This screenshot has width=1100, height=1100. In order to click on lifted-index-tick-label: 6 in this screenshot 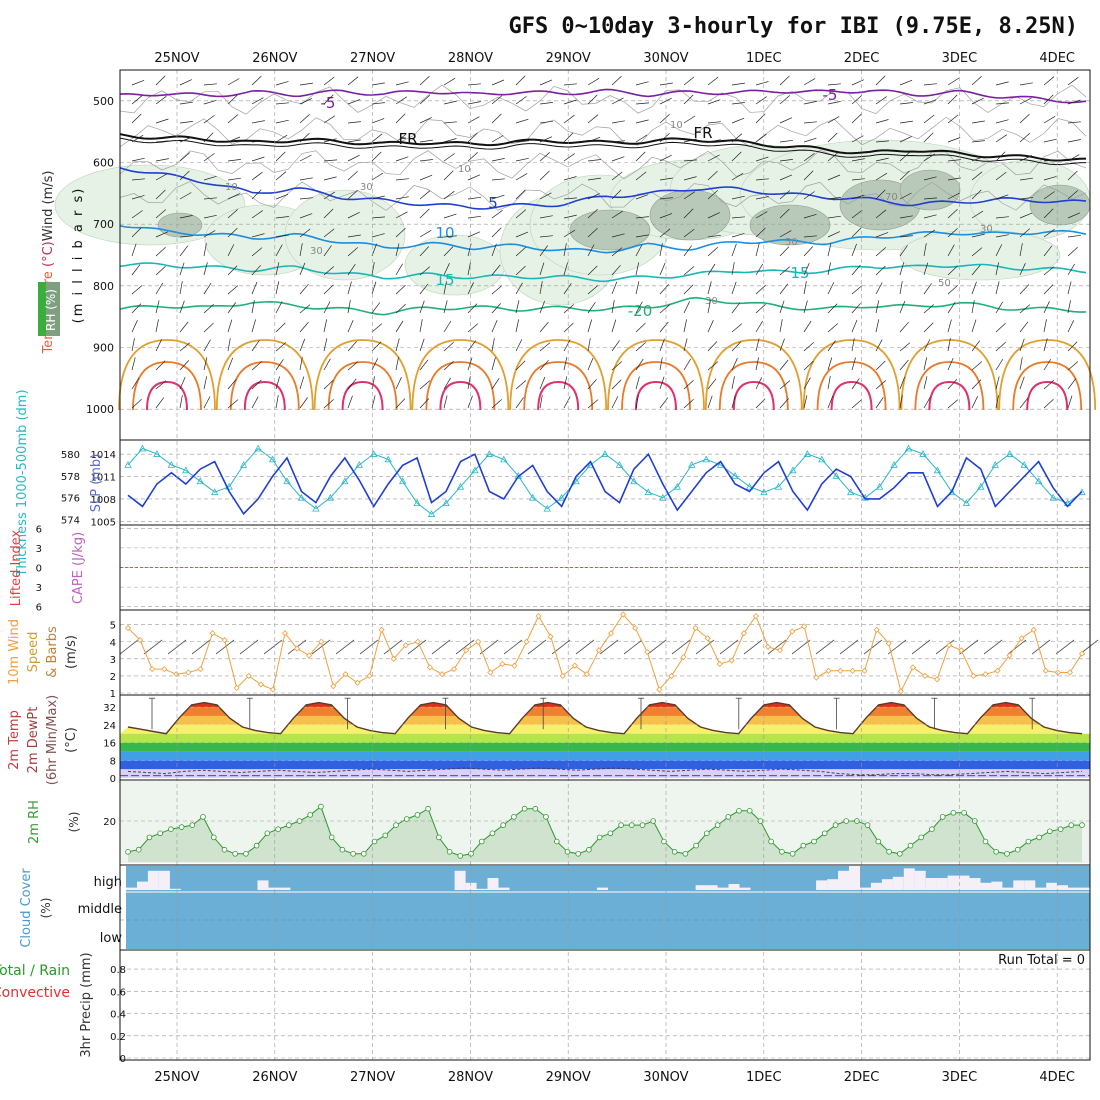, I will do `click(39, 529)`.